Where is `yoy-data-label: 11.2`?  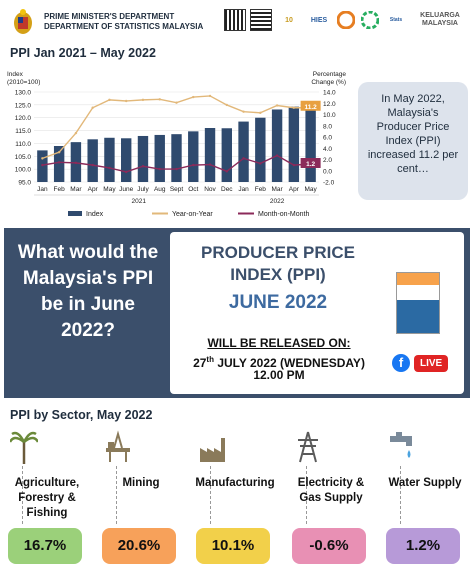 yoy-data-label: 11.2 is located at coordinates (310, 107).